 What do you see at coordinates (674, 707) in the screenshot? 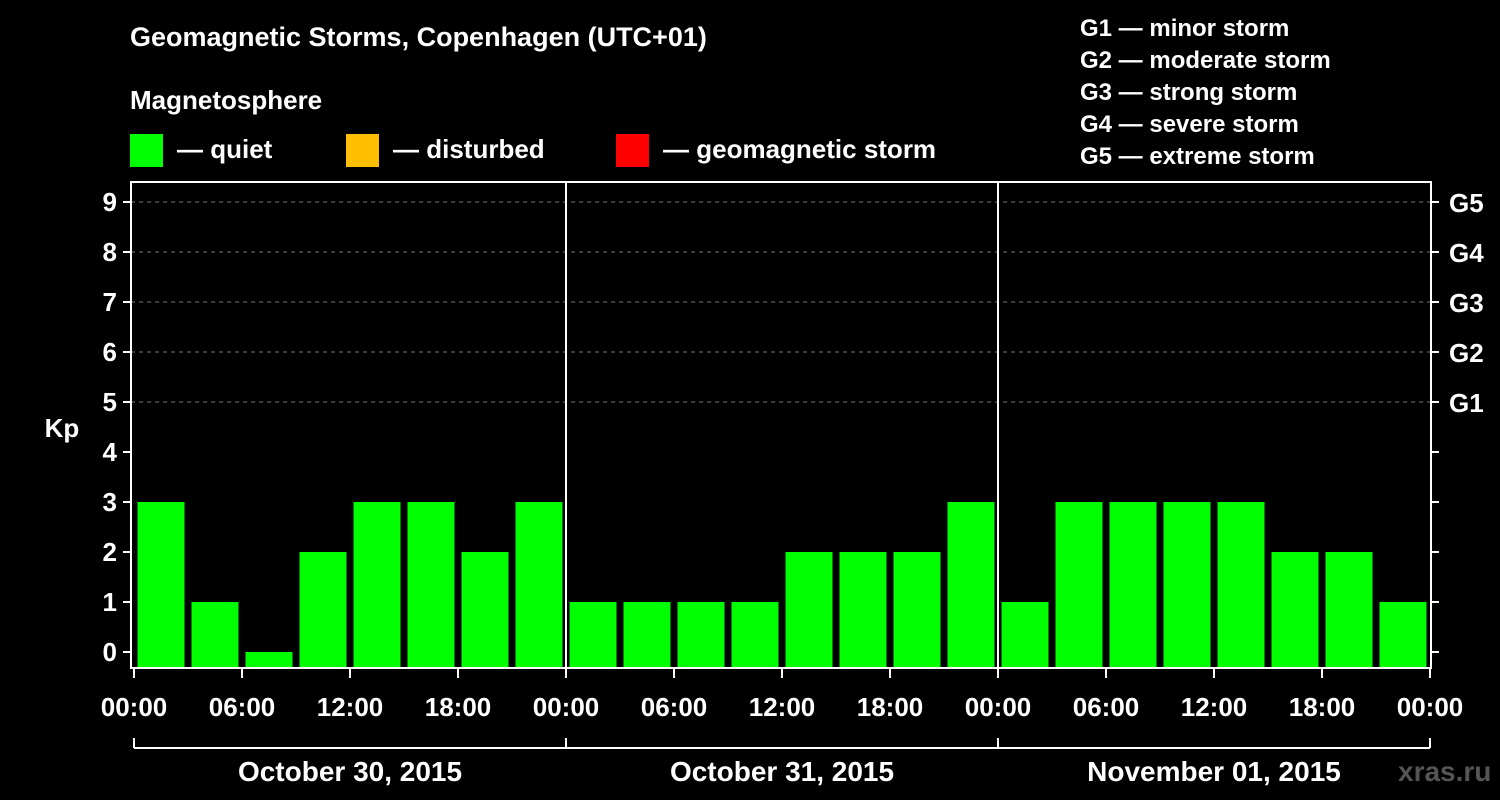
I see `x-tick-label-5: 06:00` at bounding box center [674, 707].